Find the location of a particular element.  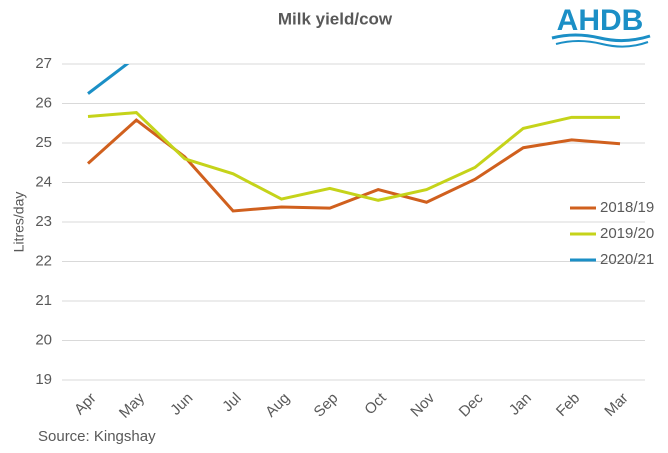

x-tick-label: Oct is located at coordinates (375, 403).